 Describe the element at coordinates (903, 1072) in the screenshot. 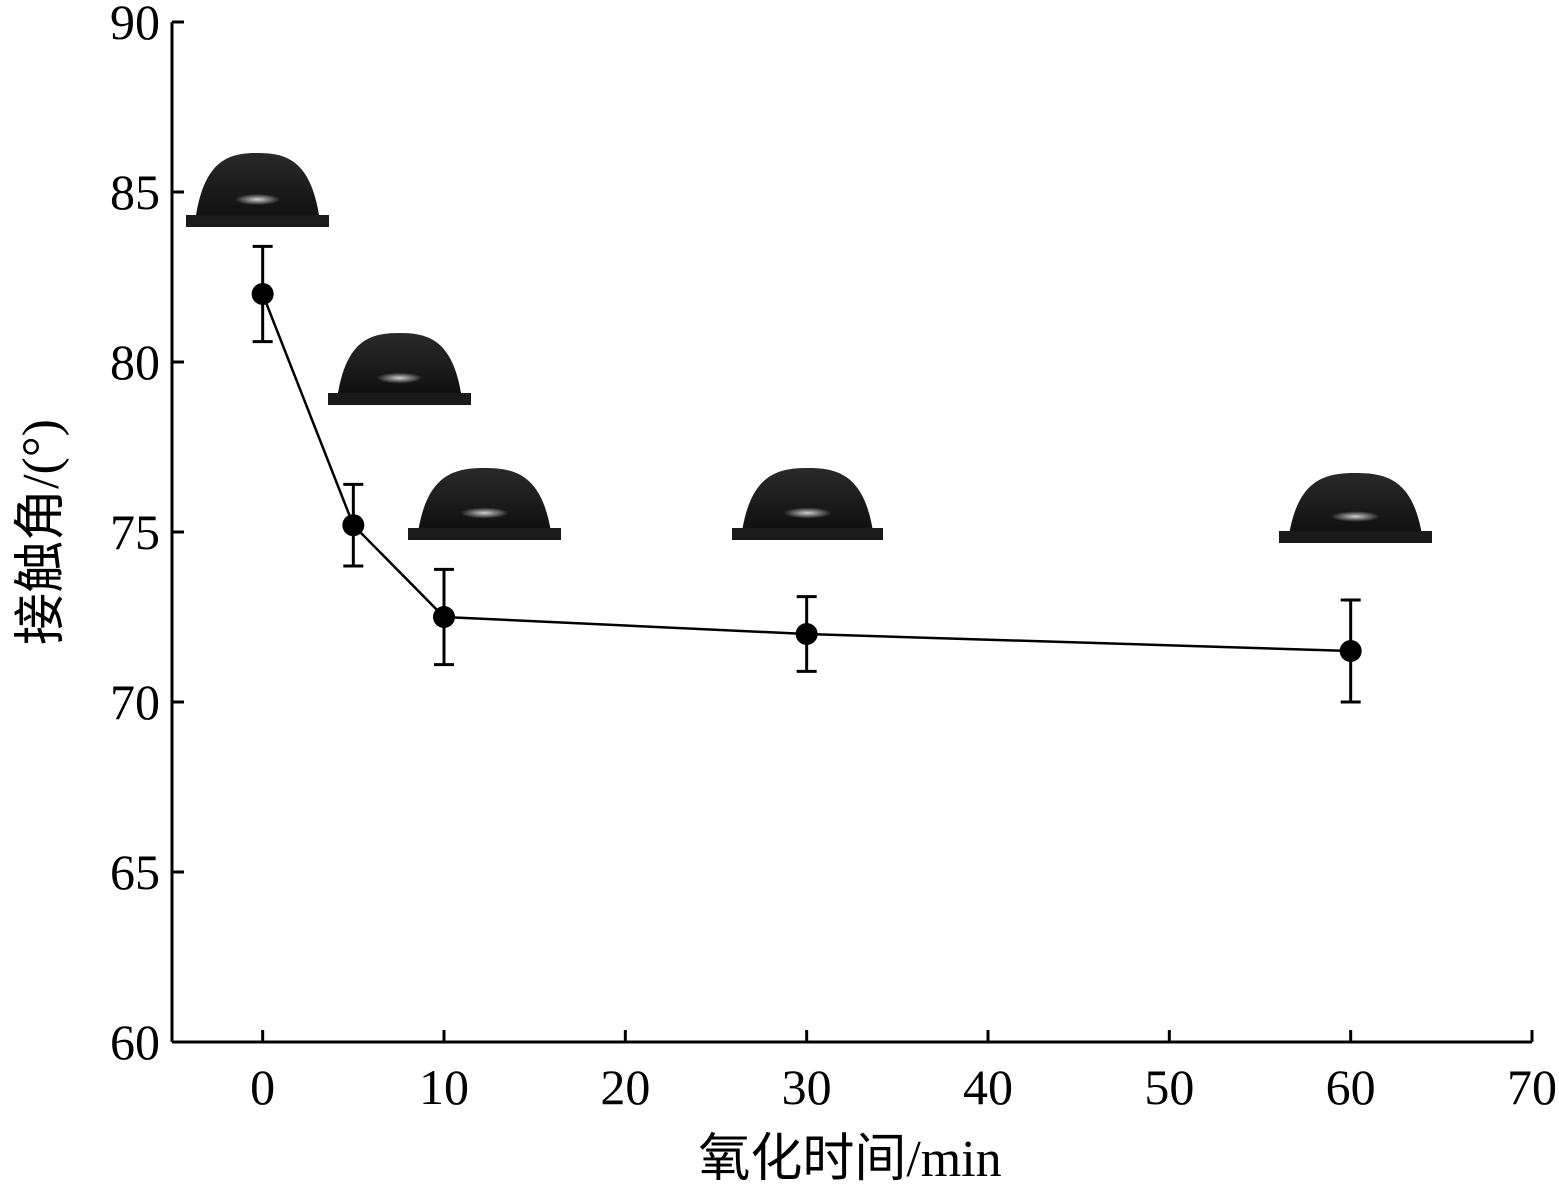

I see `x-axis-ticks: 0 10 20 30 40 50 60 70` at that location.